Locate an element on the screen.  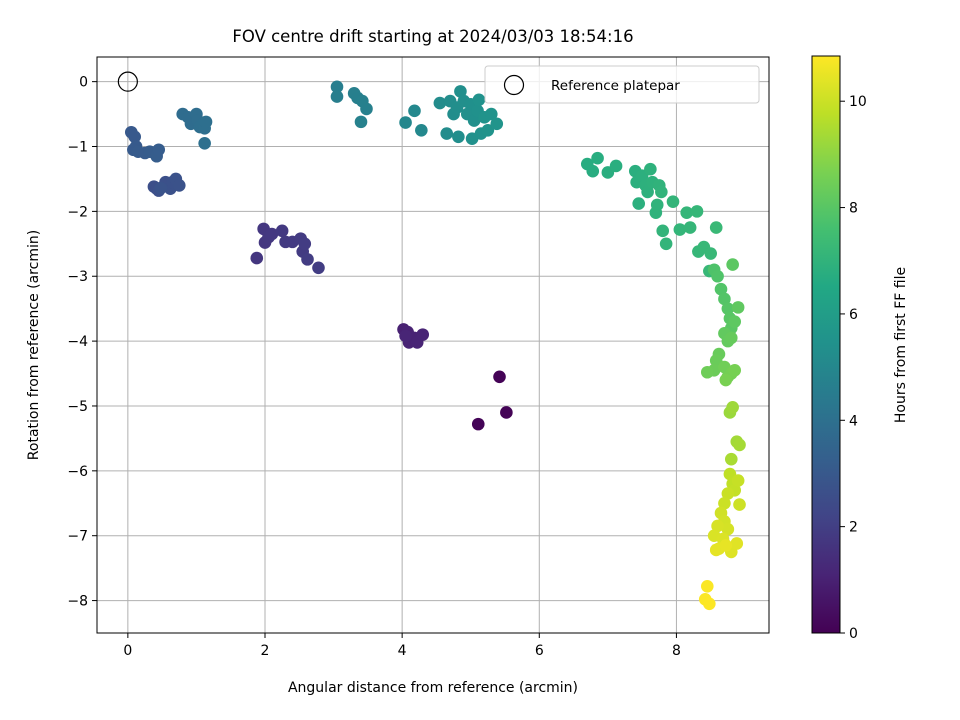
colorbar-tick-label: 0 is located at coordinates (853, 634).